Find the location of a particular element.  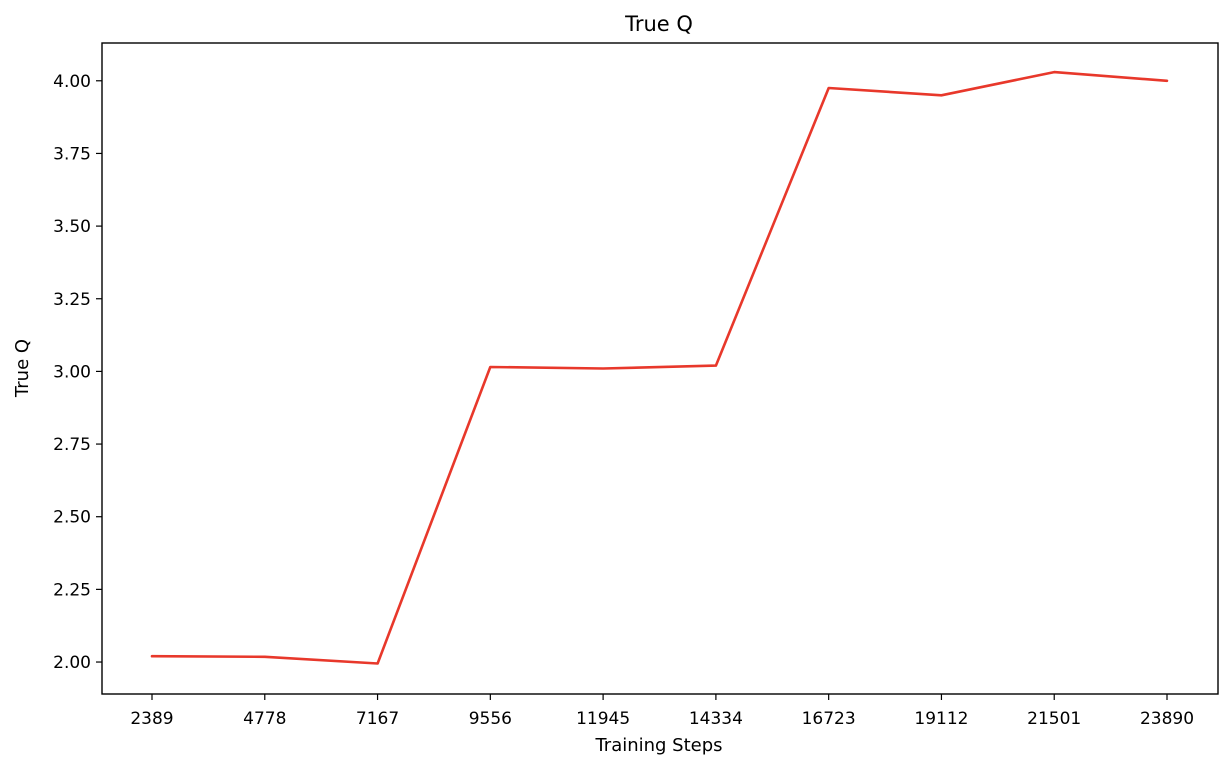

y-axis-label: True Q is located at coordinates (22, 368).